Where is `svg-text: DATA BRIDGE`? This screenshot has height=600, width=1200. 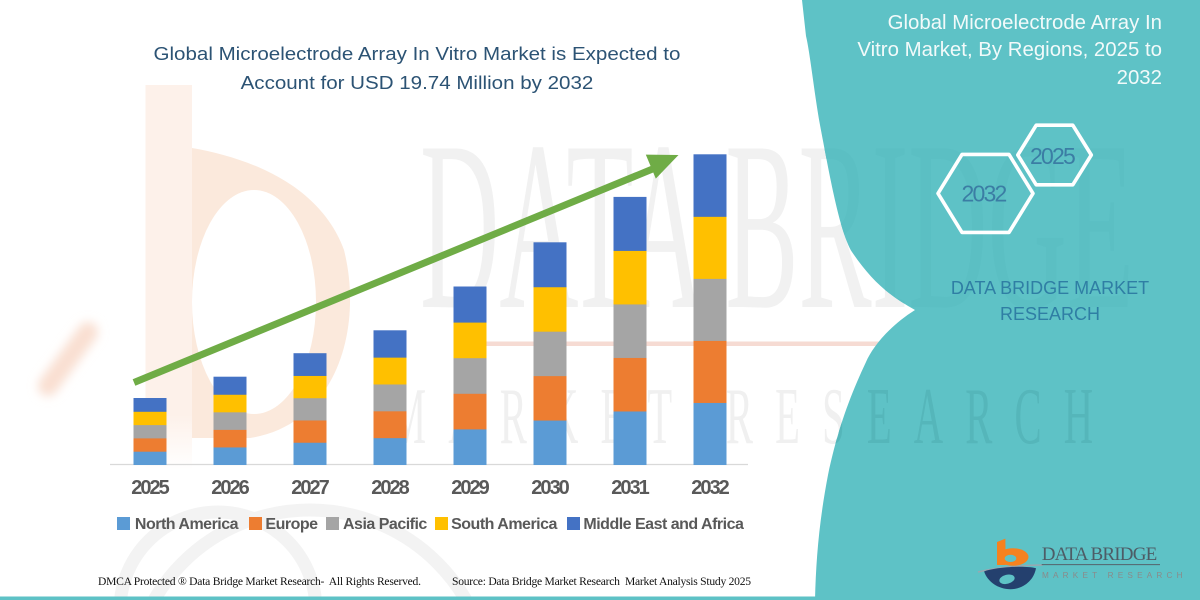 svg-text: DATA BRIDGE is located at coordinates (1099, 554).